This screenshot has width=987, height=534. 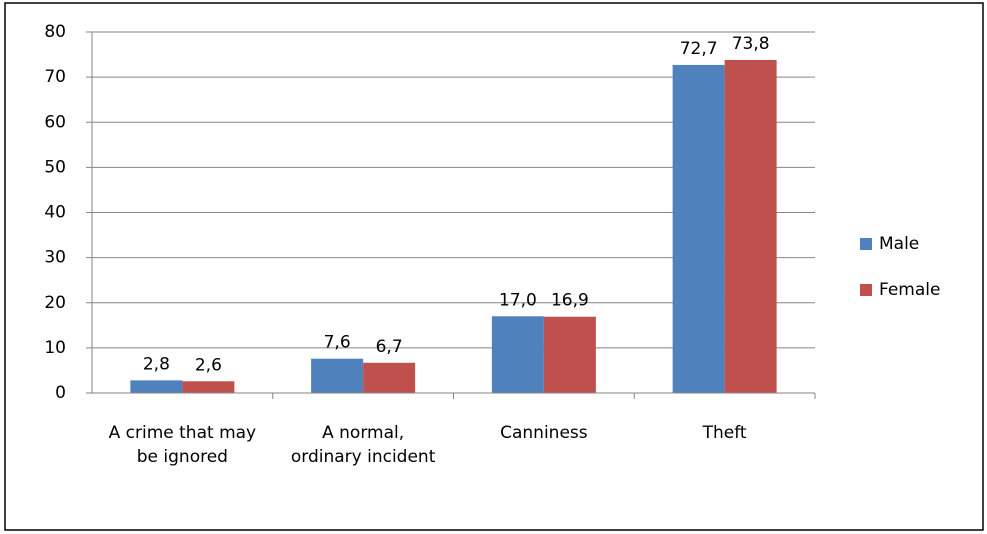 I want to click on y-tick-label: 80, so click(x=55, y=32).